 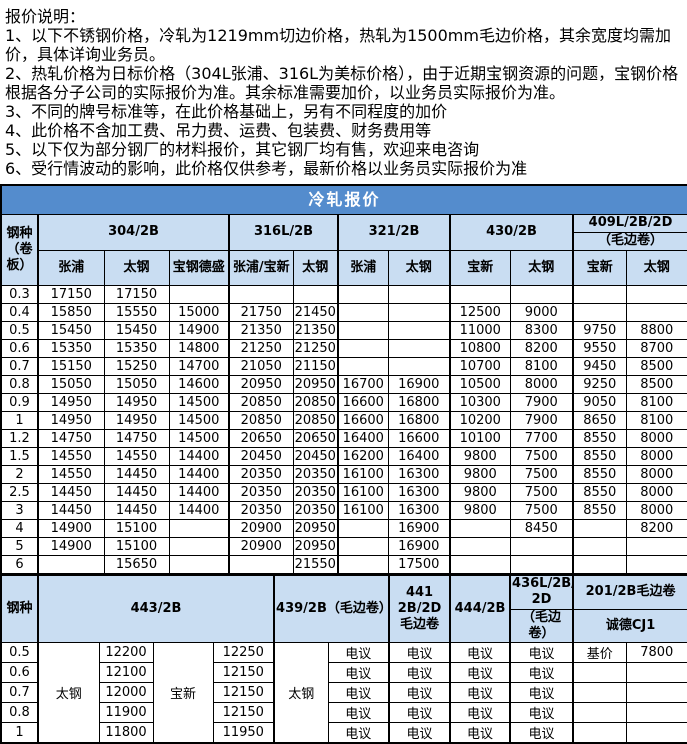 I want to click on vendor-cell: 宝新, so click(x=183, y=693).